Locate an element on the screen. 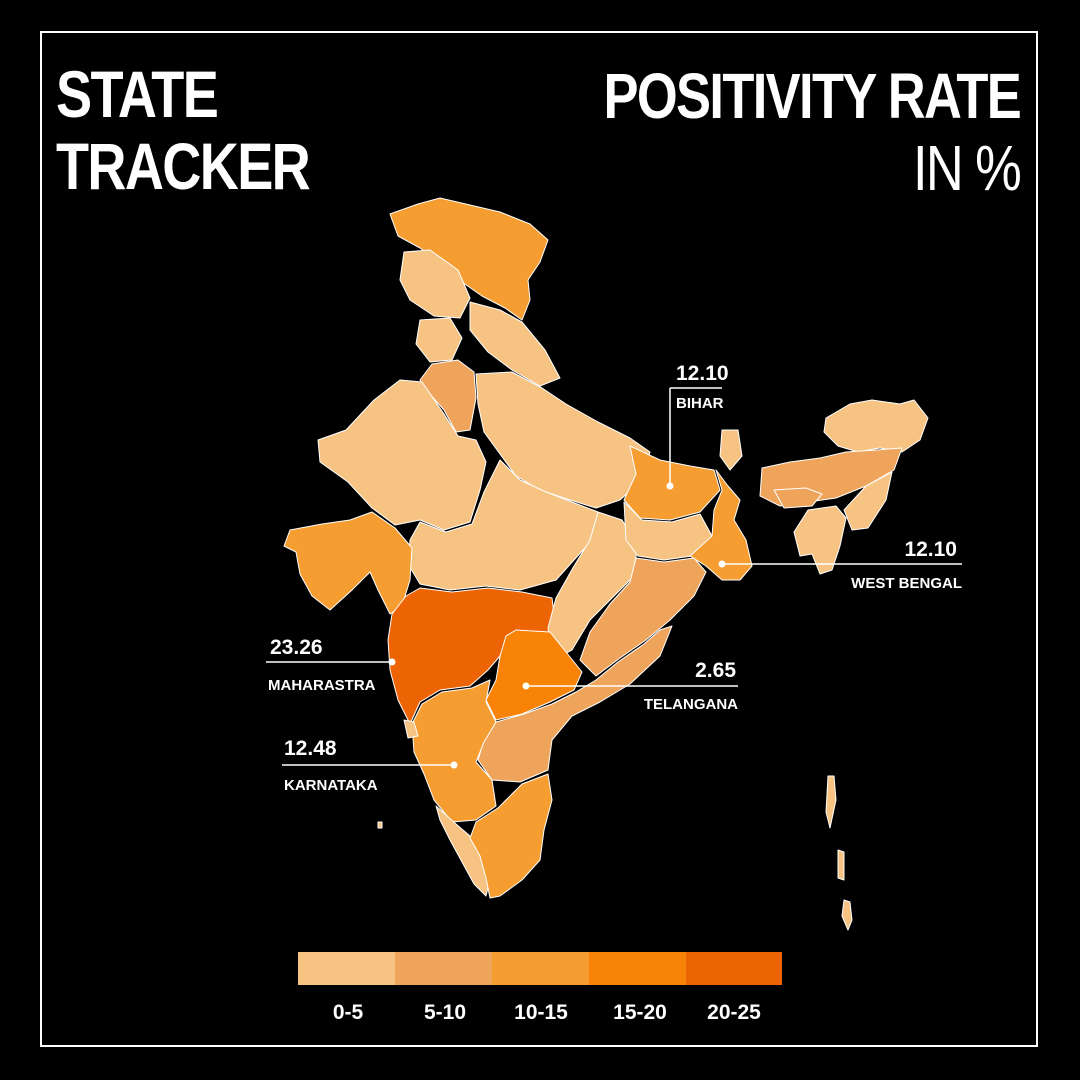  callout-bihar-value: 12.10 is located at coordinates (702, 373).